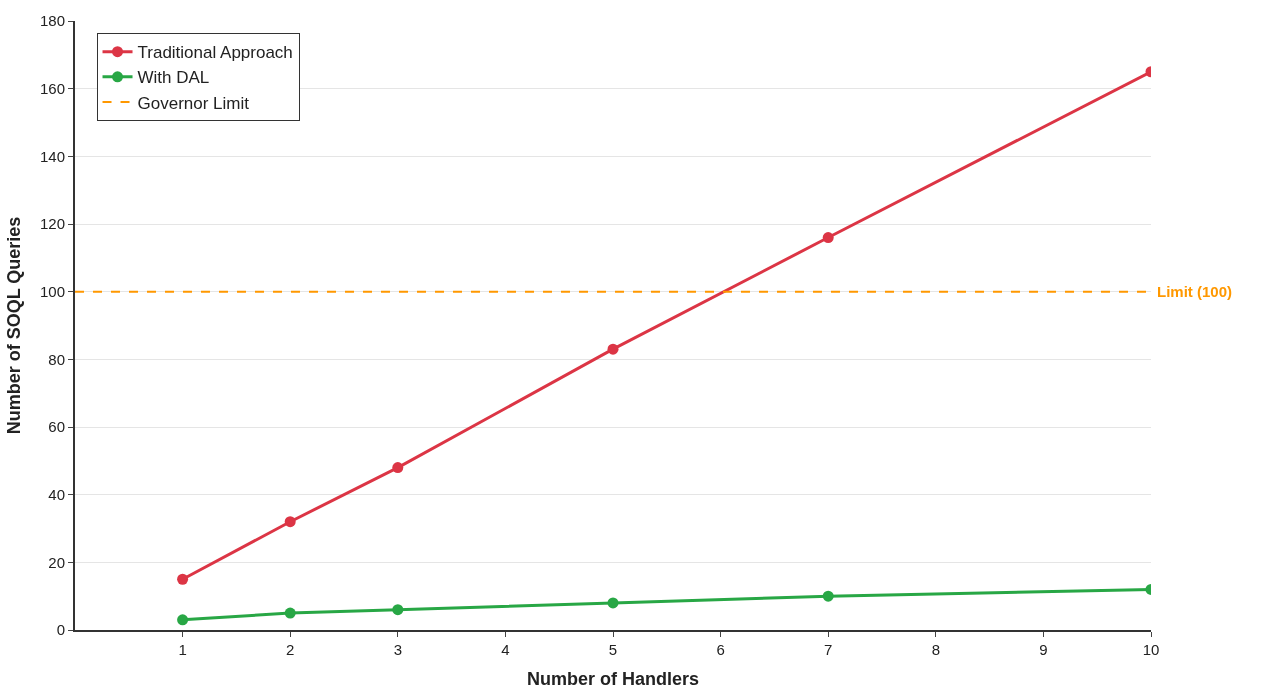 This screenshot has height=700, width=1271. I want to click on y-tick-label: 40, so click(56, 494).